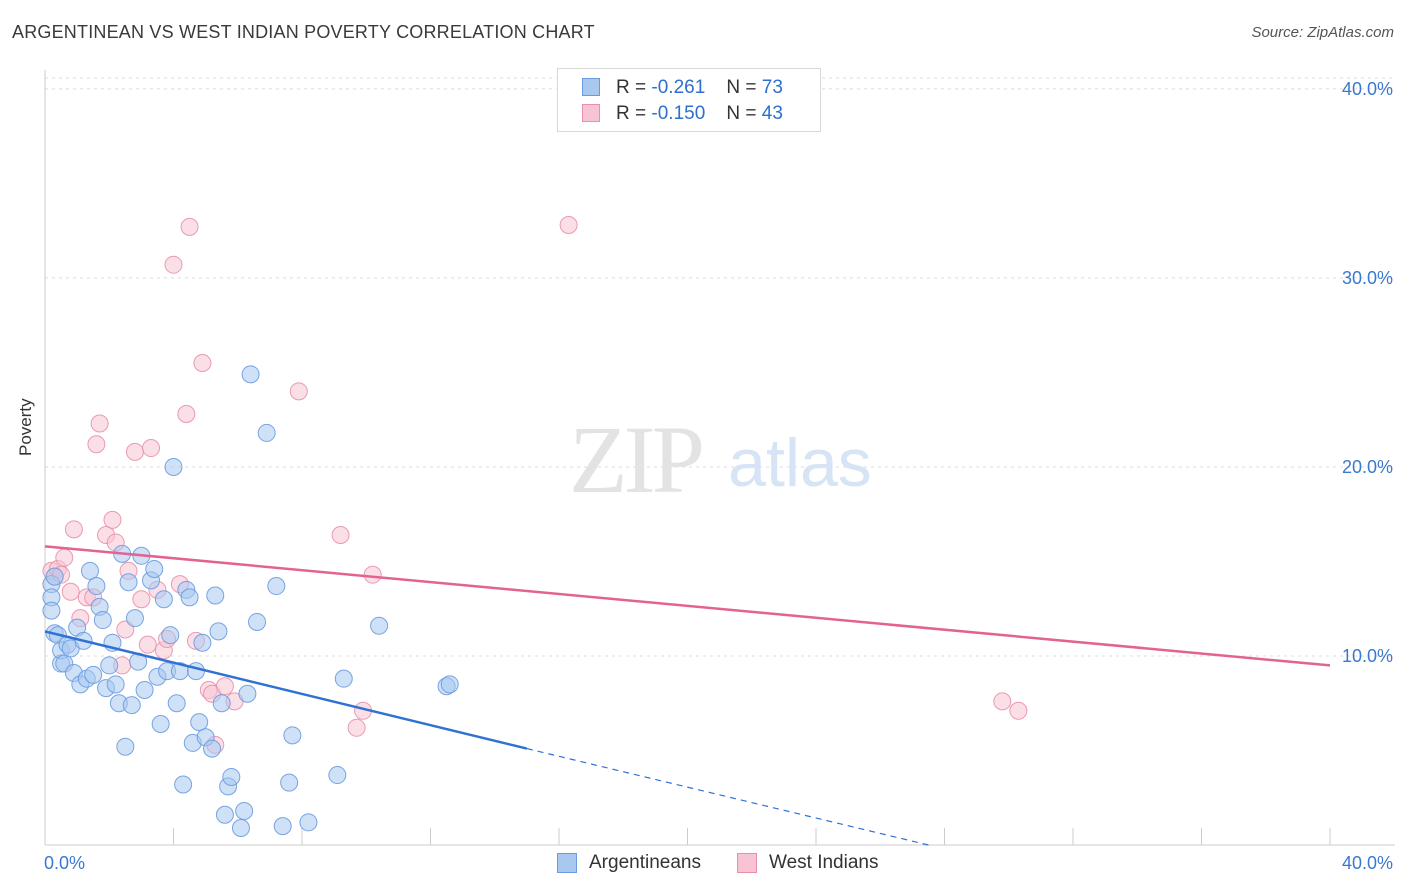  What do you see at coordinates (689, 100) in the screenshot?
I see `correlation-legend: R = -0.261 N = 73 R = -0.150 N = 43` at bounding box center [689, 100].